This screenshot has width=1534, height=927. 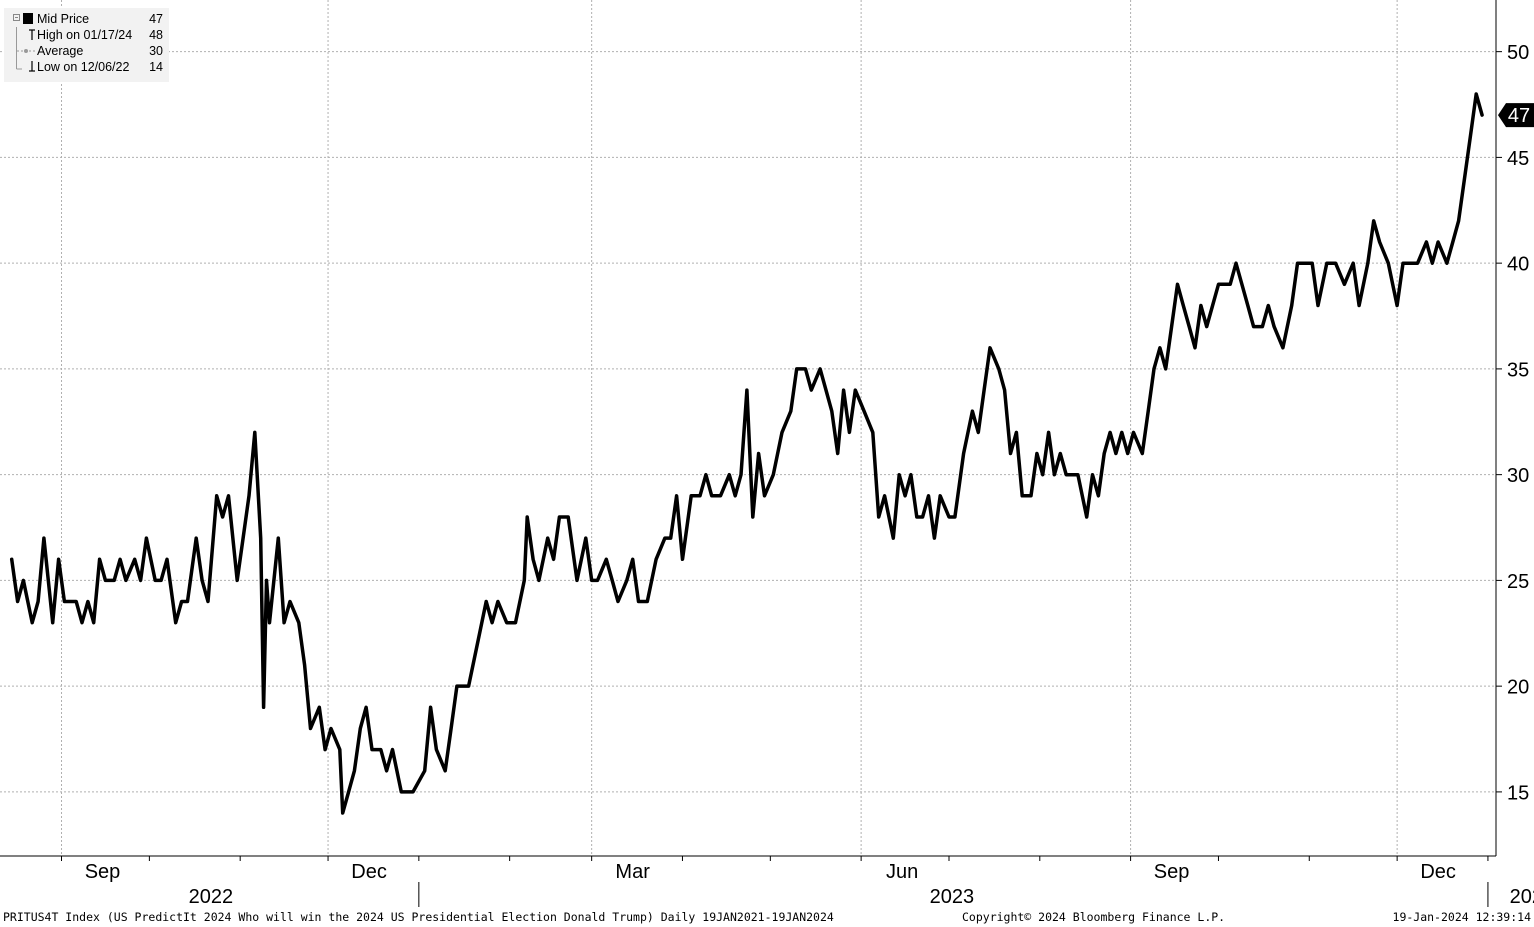 I want to click on legend-item-high: High on 01/17/24 48, so click(x=86, y=35).